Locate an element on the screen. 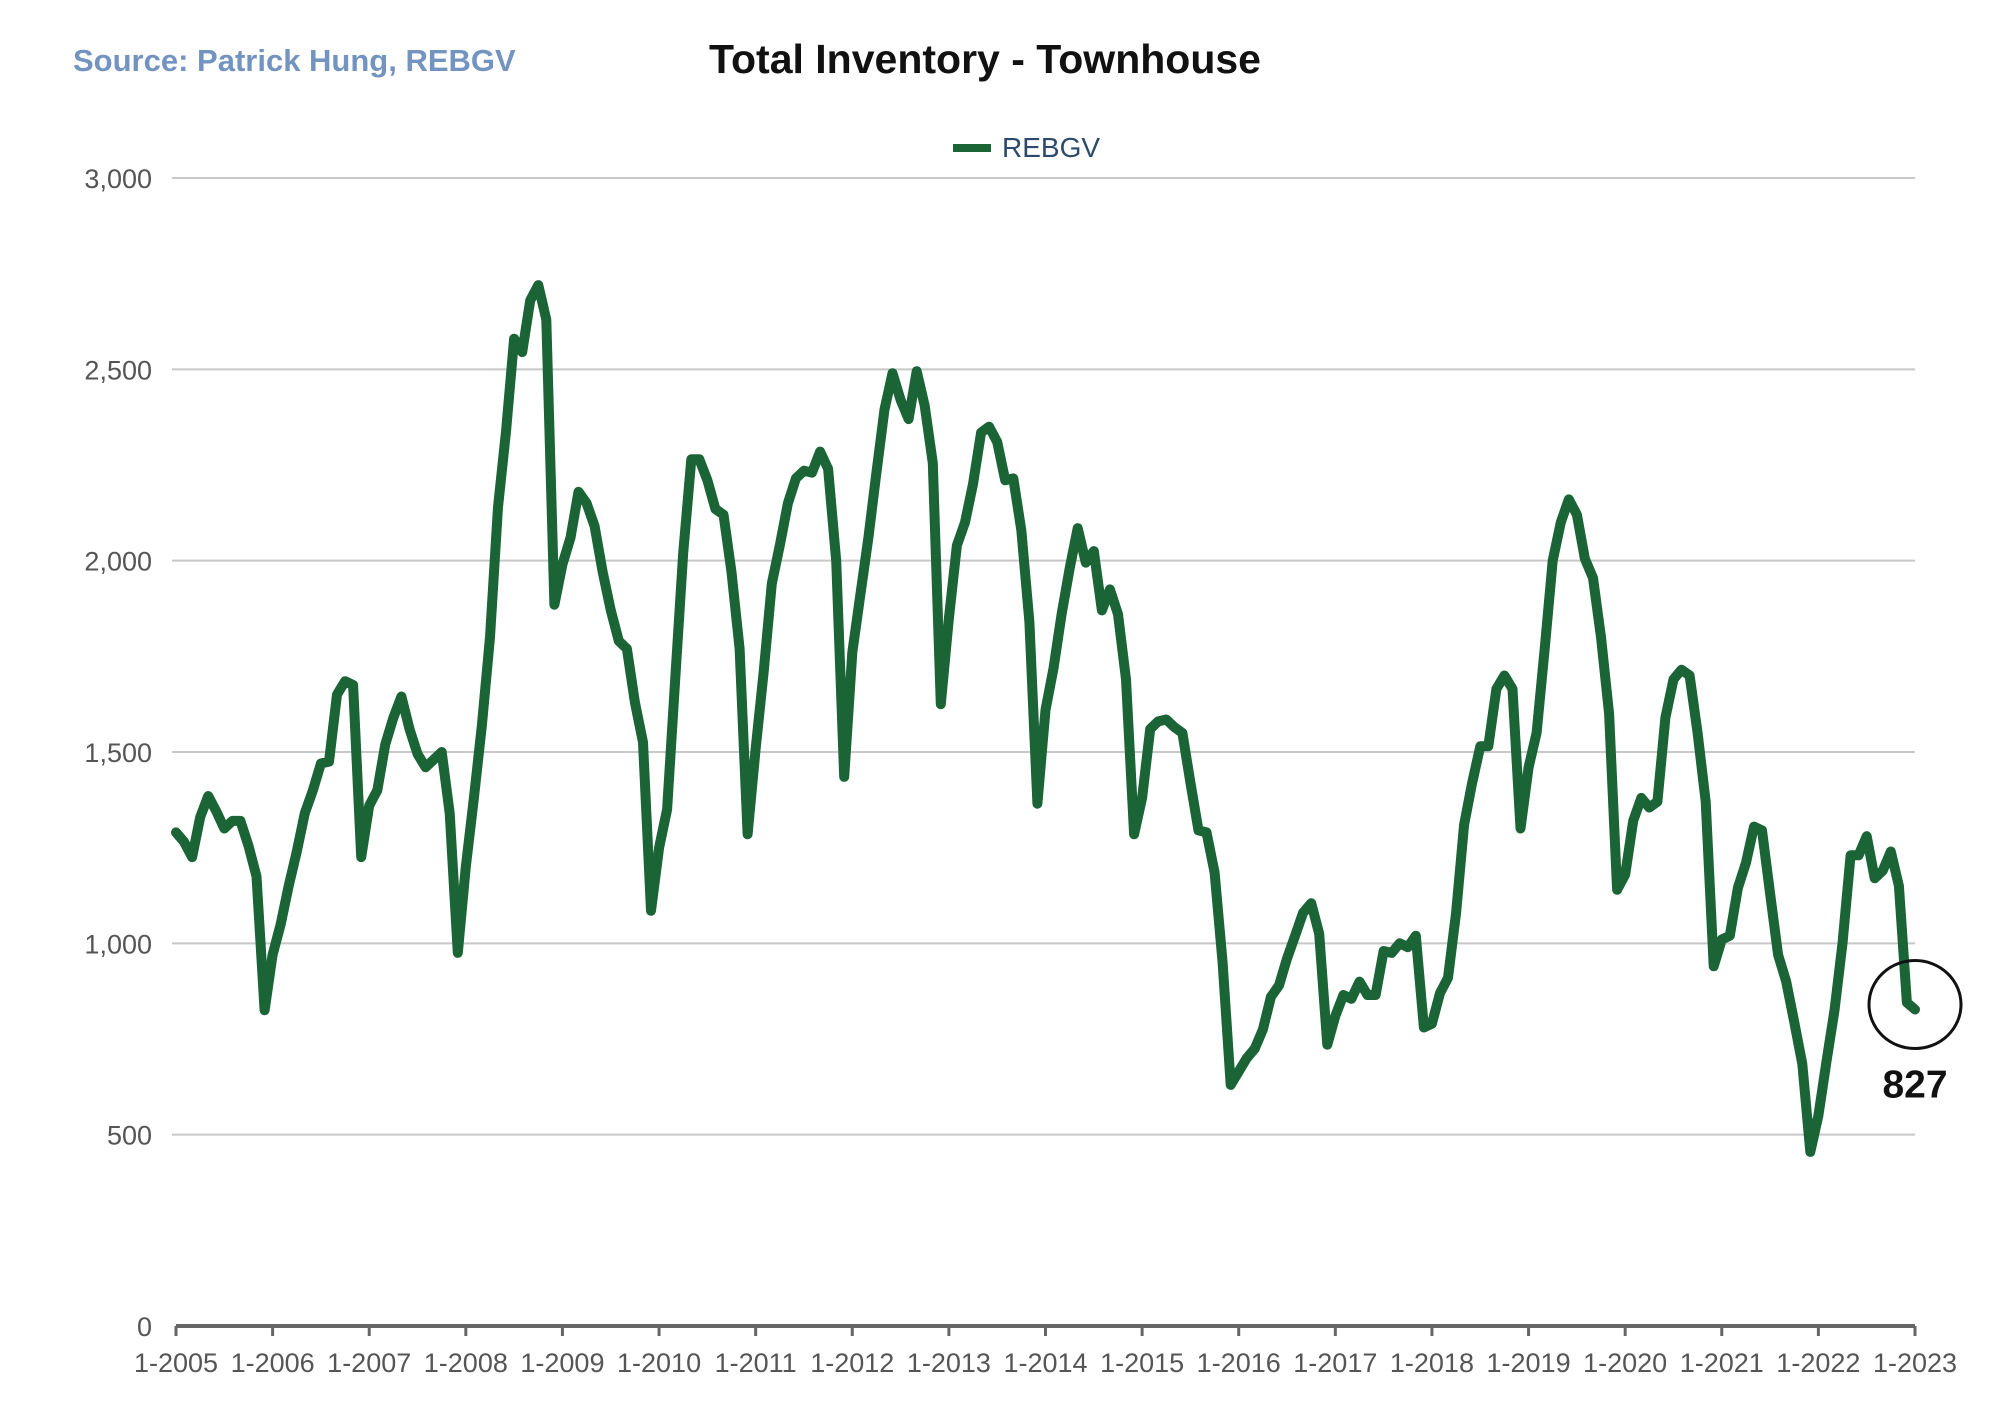  x-tick-label: 1-2011 is located at coordinates (756, 1363).